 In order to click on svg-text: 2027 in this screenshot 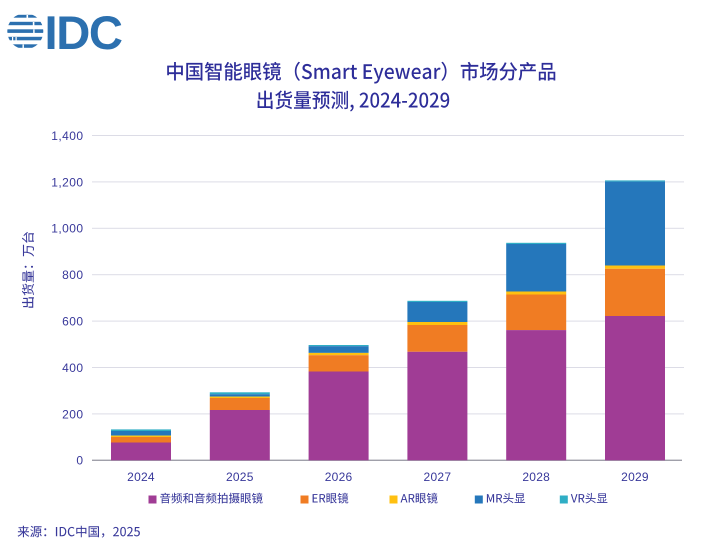, I will do `click(438, 477)`.